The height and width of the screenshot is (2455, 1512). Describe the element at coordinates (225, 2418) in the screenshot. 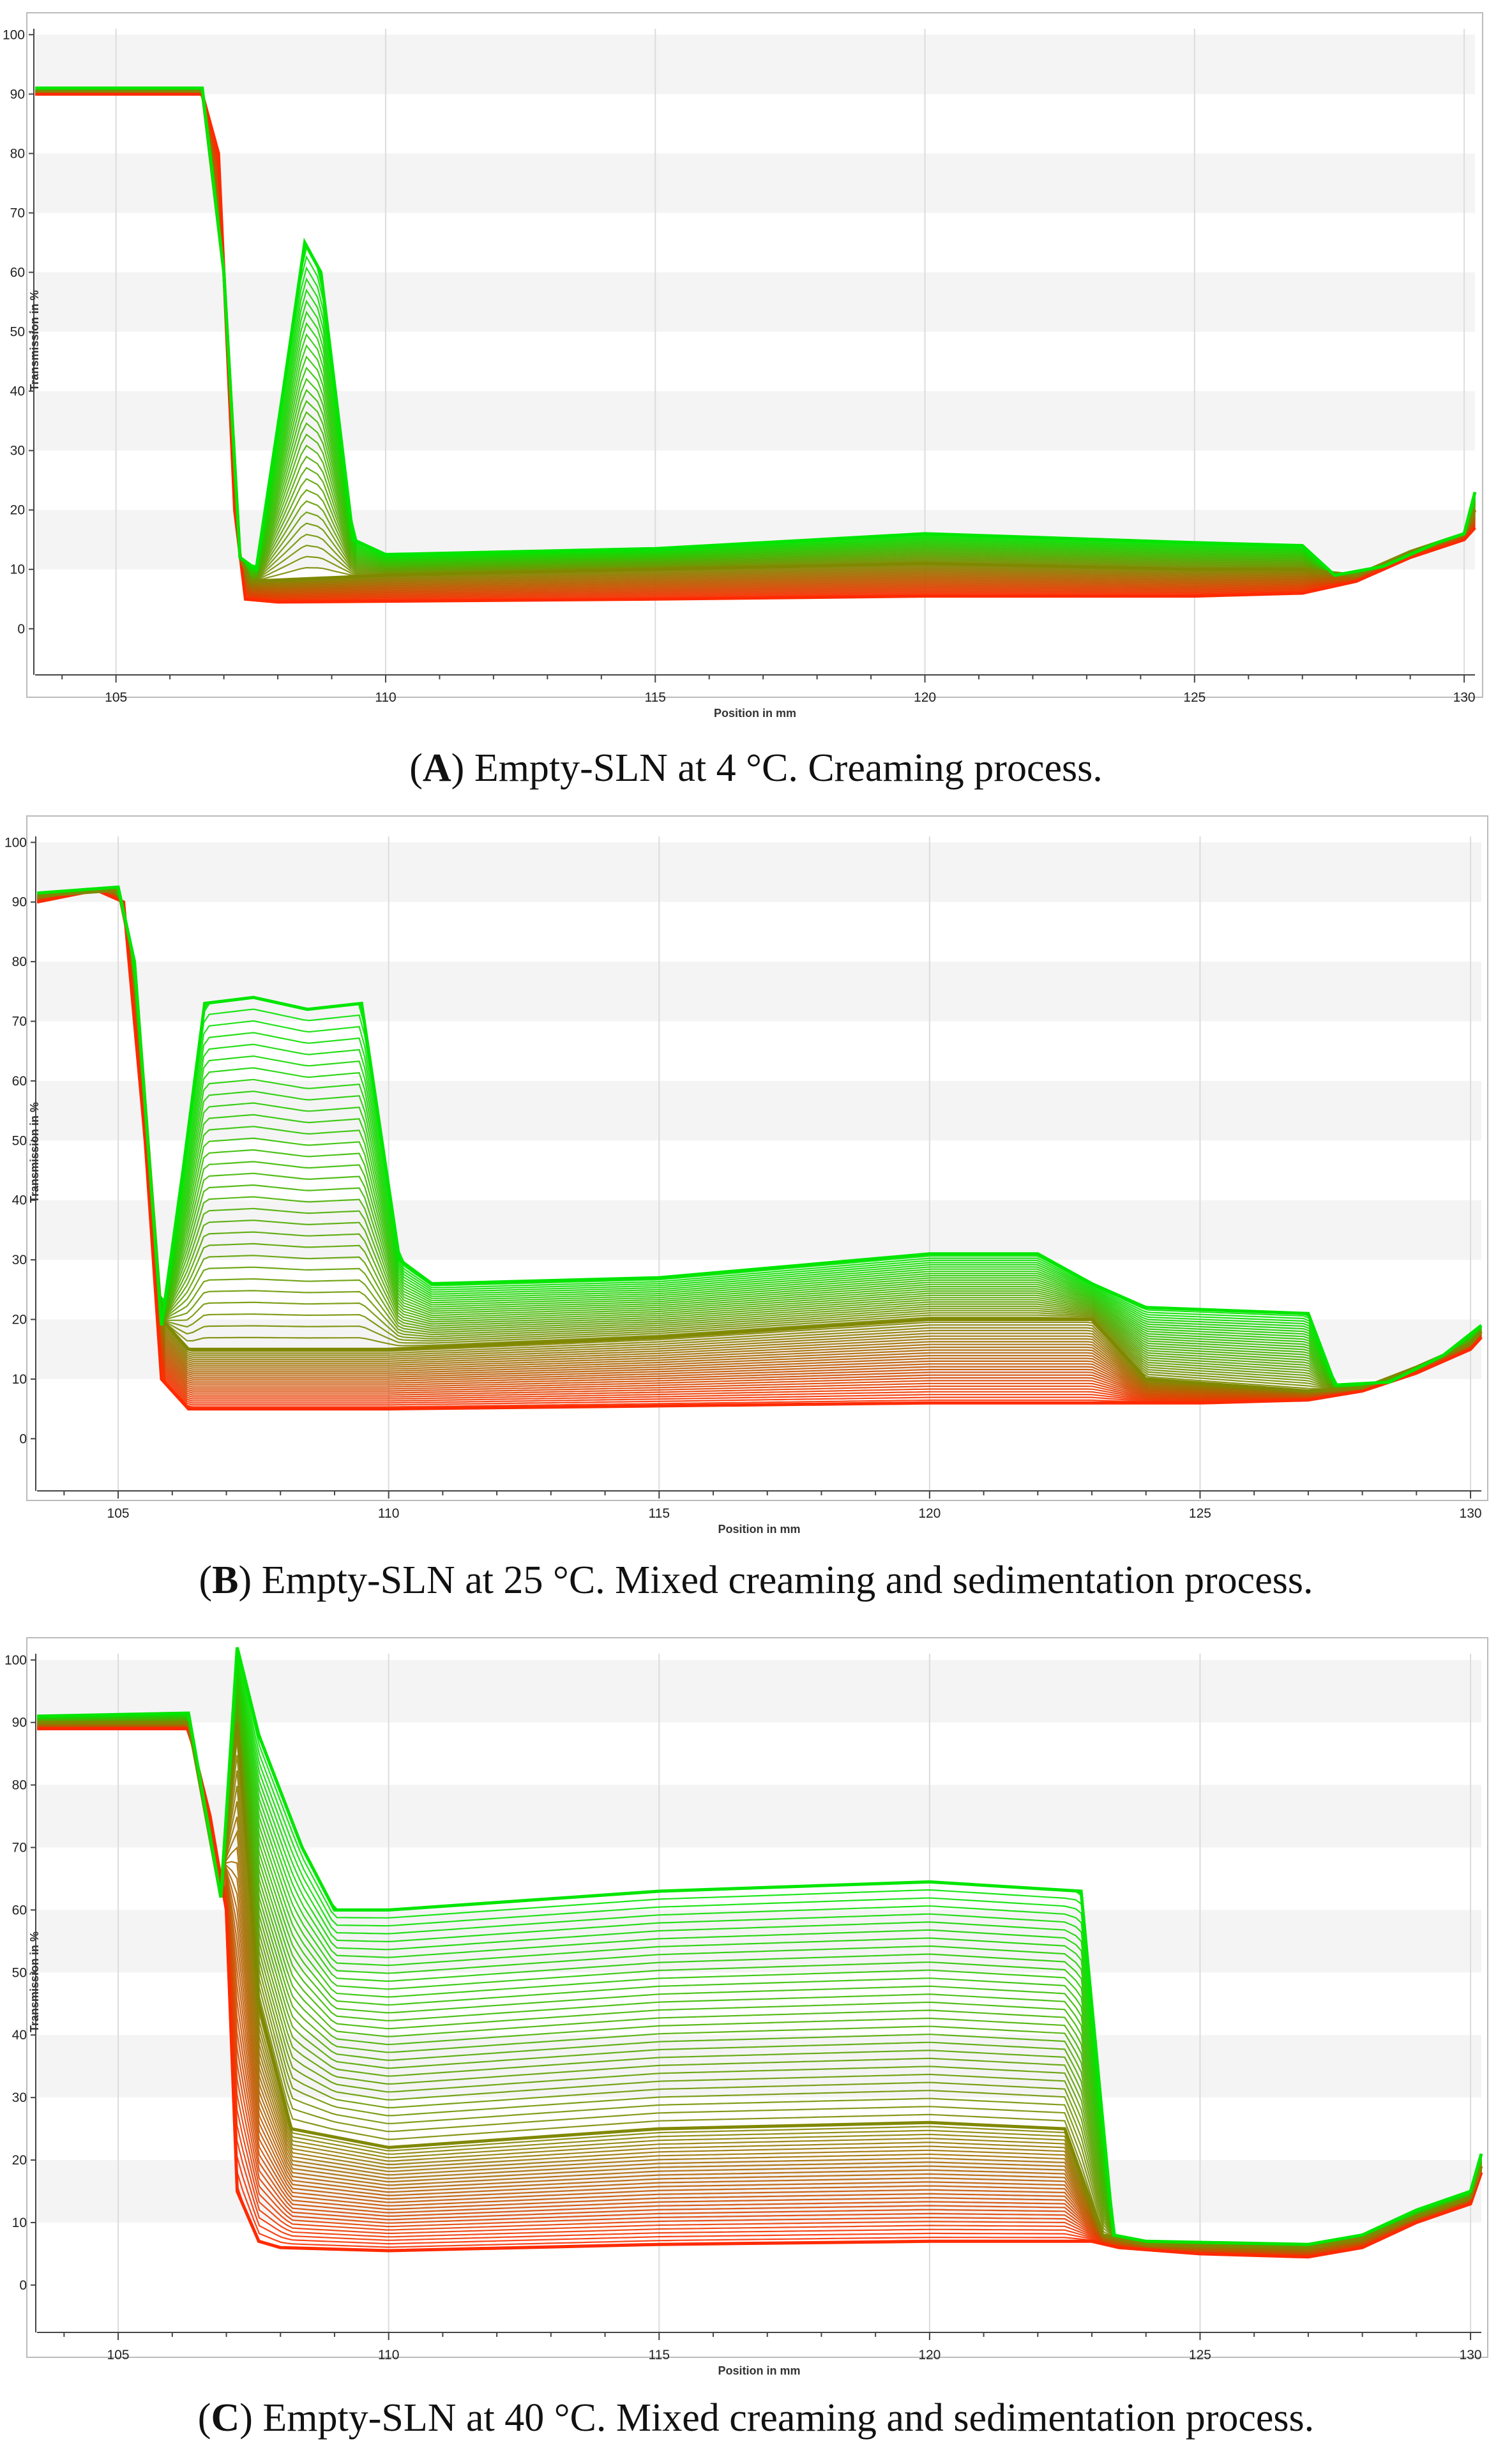

I see `caption-c-letter: C` at that location.